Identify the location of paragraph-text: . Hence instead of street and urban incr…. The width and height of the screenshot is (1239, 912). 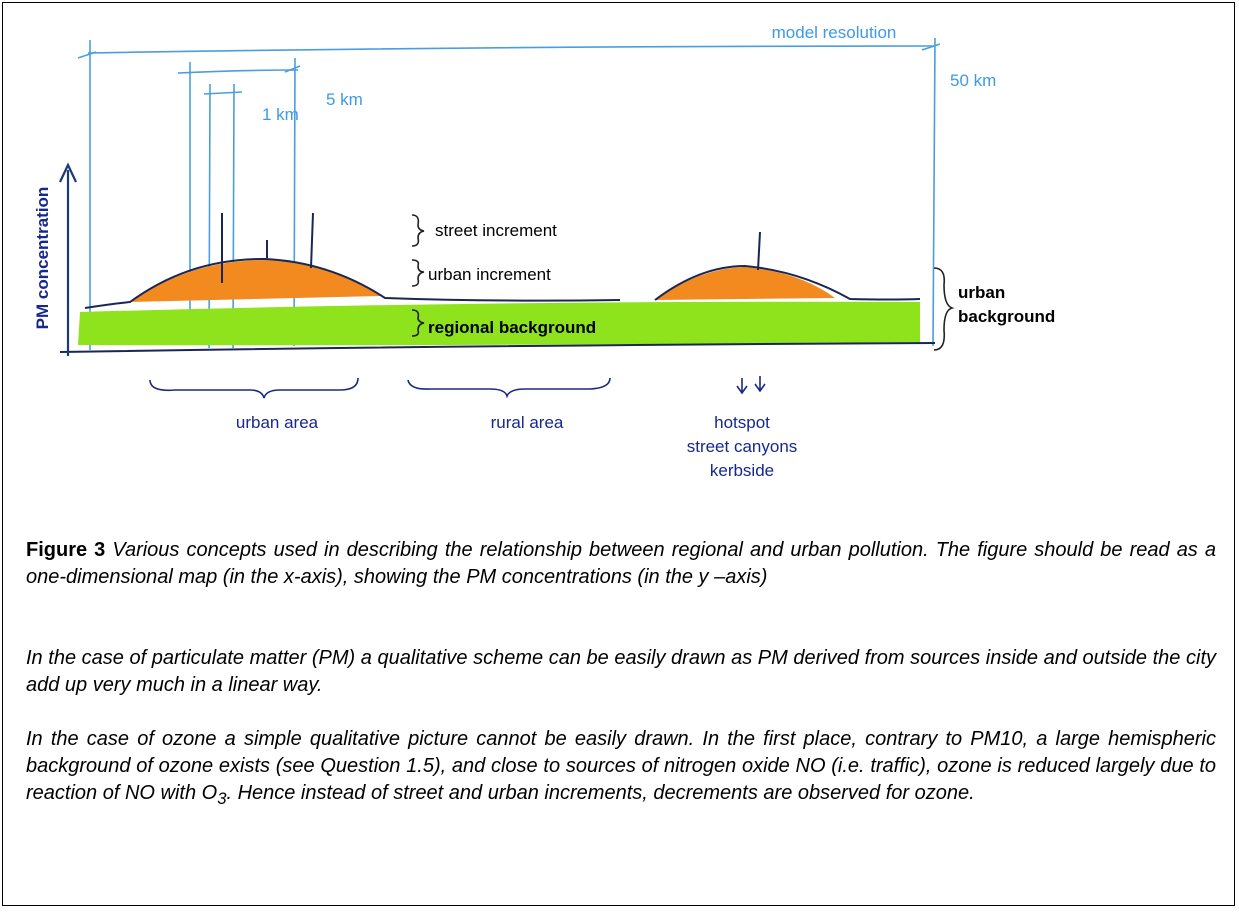
(600, 793).